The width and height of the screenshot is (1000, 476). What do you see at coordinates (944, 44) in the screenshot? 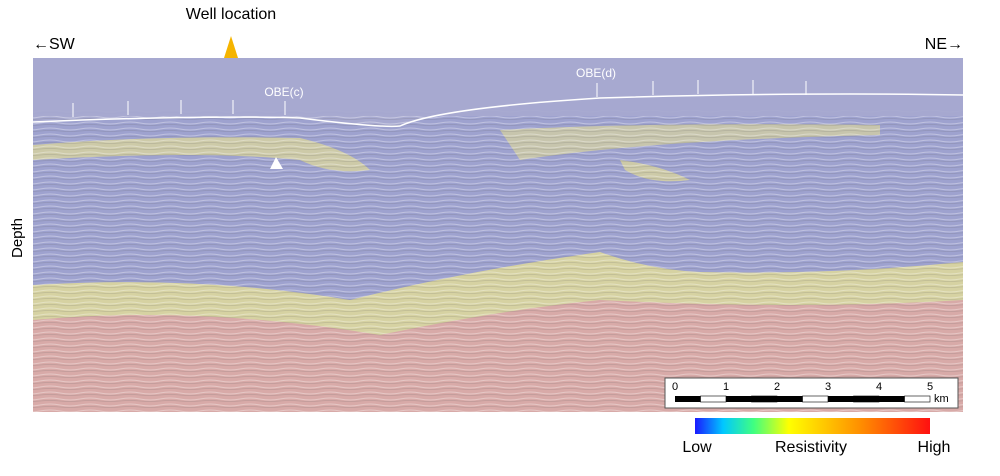
I see `direction-right: NE→` at bounding box center [944, 44].